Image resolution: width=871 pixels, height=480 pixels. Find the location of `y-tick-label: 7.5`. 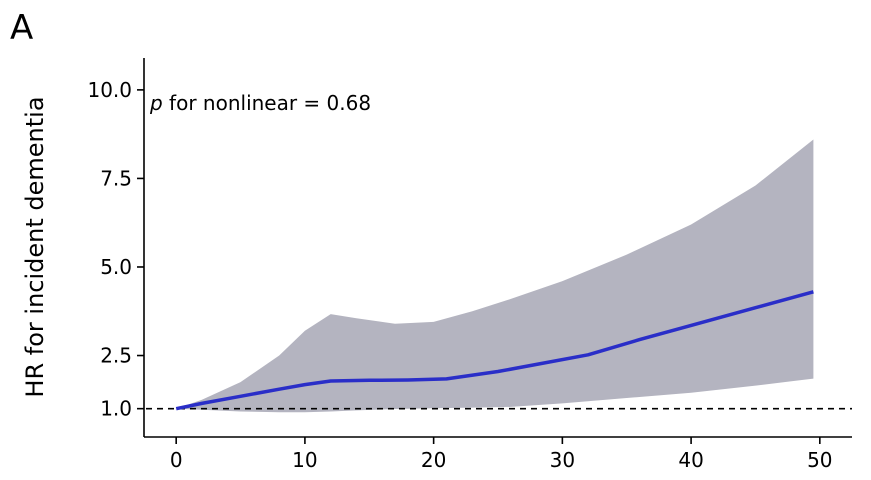

y-tick-label: 7.5 is located at coordinates (116, 178).